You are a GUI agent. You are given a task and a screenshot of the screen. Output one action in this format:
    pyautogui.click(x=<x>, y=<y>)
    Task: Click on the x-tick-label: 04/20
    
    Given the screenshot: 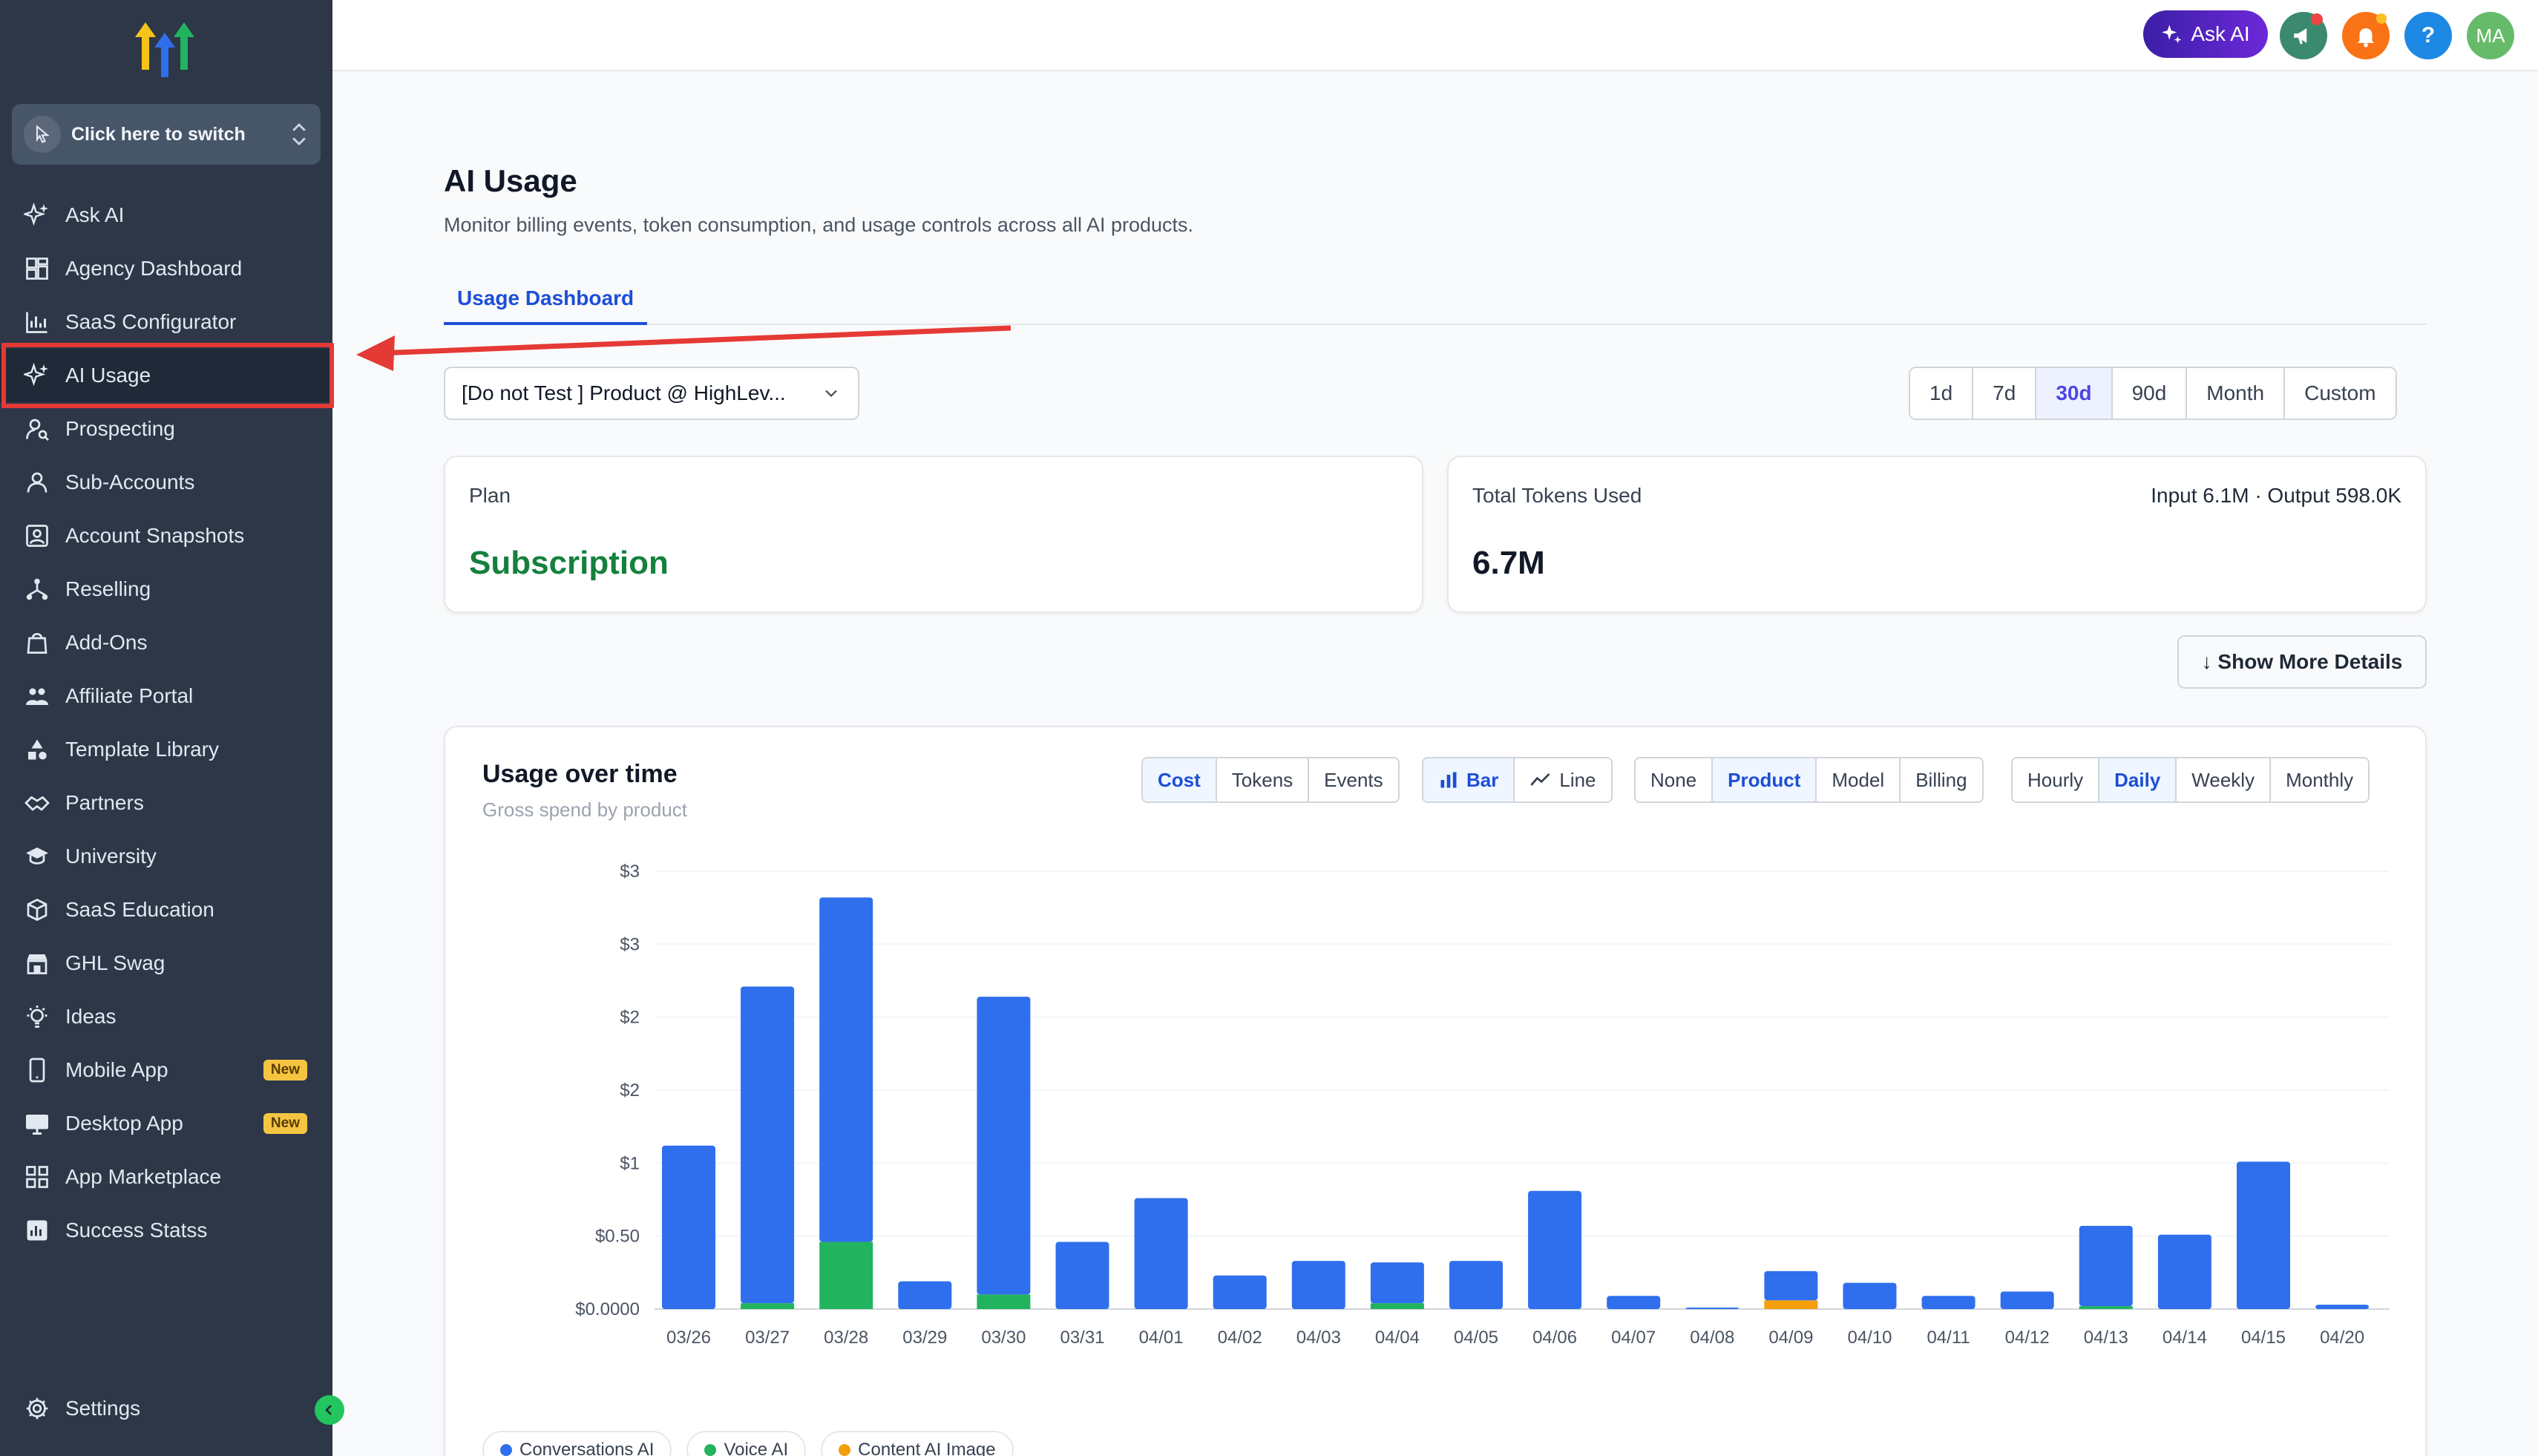 What is the action you would take?
    pyautogui.click(x=2342, y=1338)
    